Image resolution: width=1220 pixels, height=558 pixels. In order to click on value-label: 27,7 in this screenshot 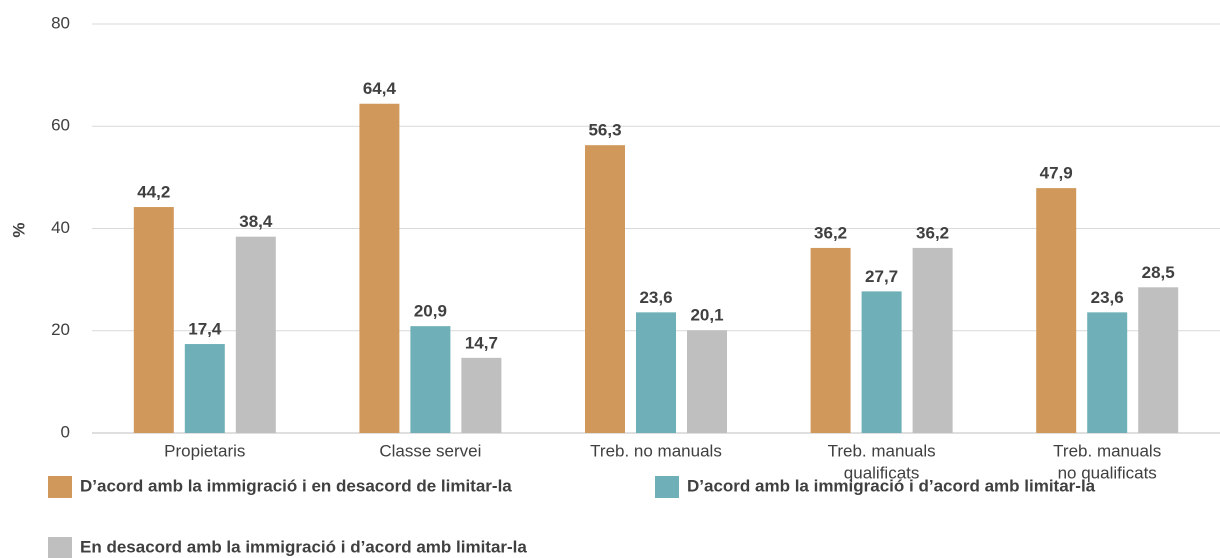, I will do `click(881, 276)`.